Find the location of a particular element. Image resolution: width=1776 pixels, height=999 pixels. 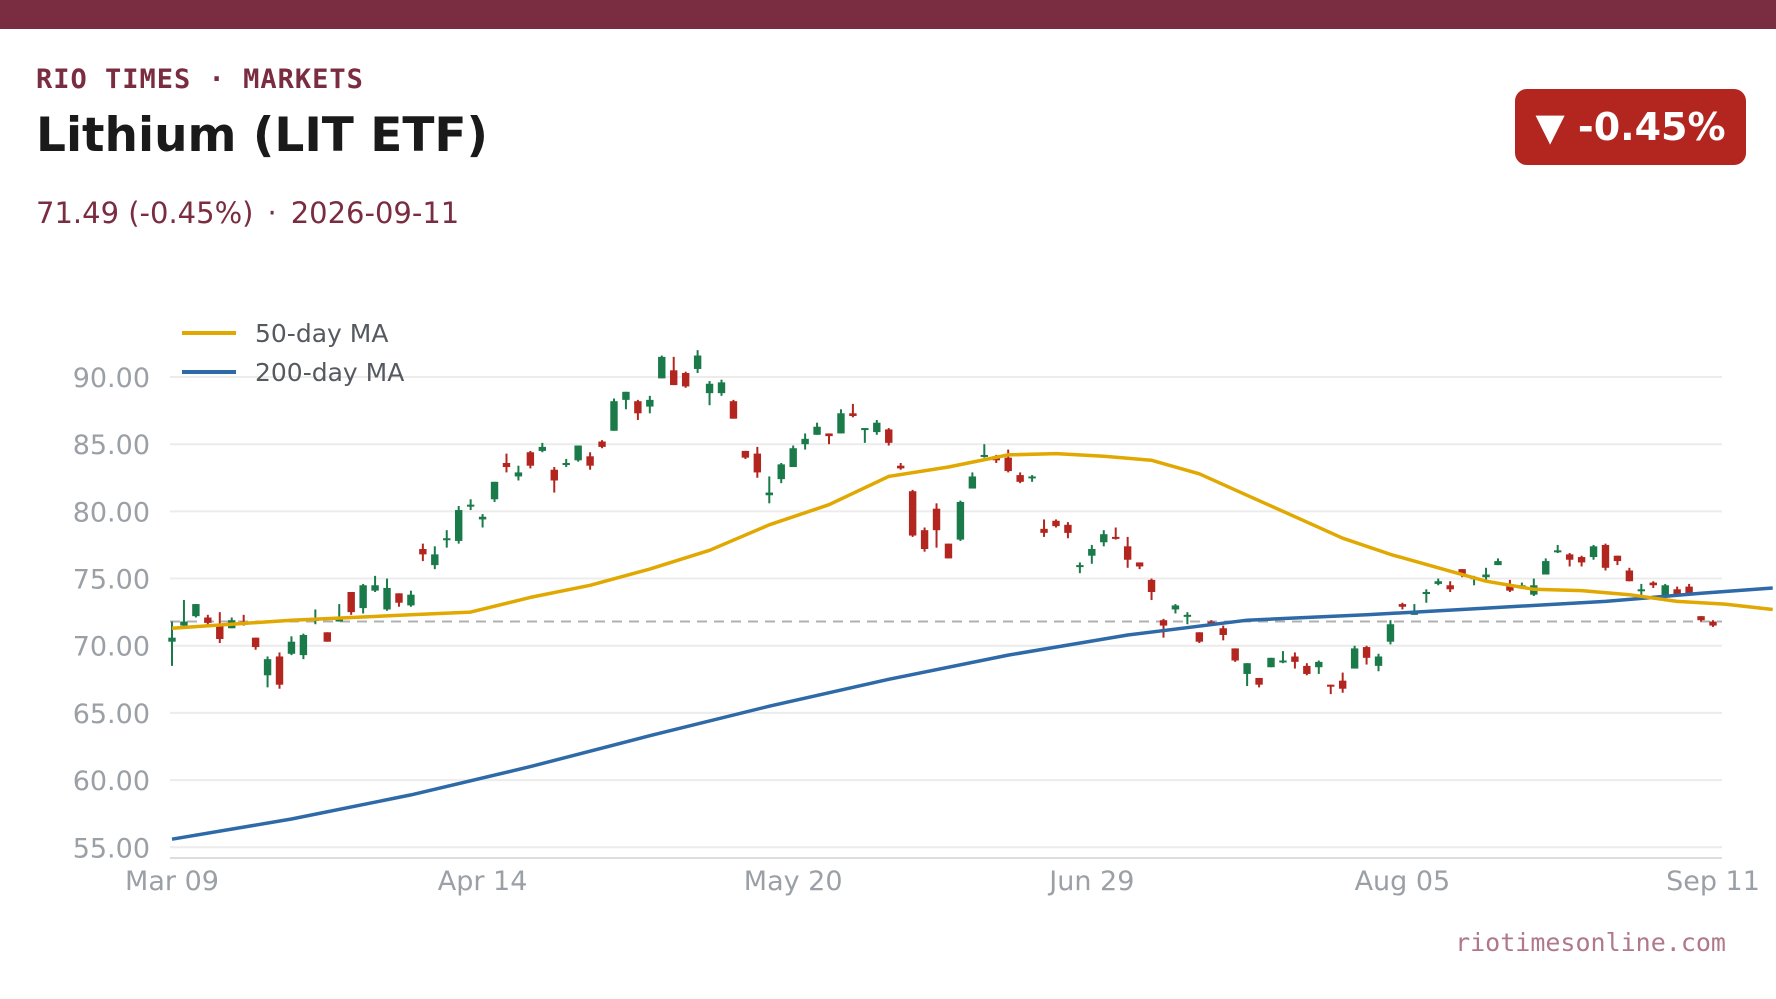

legend-label-ma50: 50-day MA is located at coordinates (321, 333).